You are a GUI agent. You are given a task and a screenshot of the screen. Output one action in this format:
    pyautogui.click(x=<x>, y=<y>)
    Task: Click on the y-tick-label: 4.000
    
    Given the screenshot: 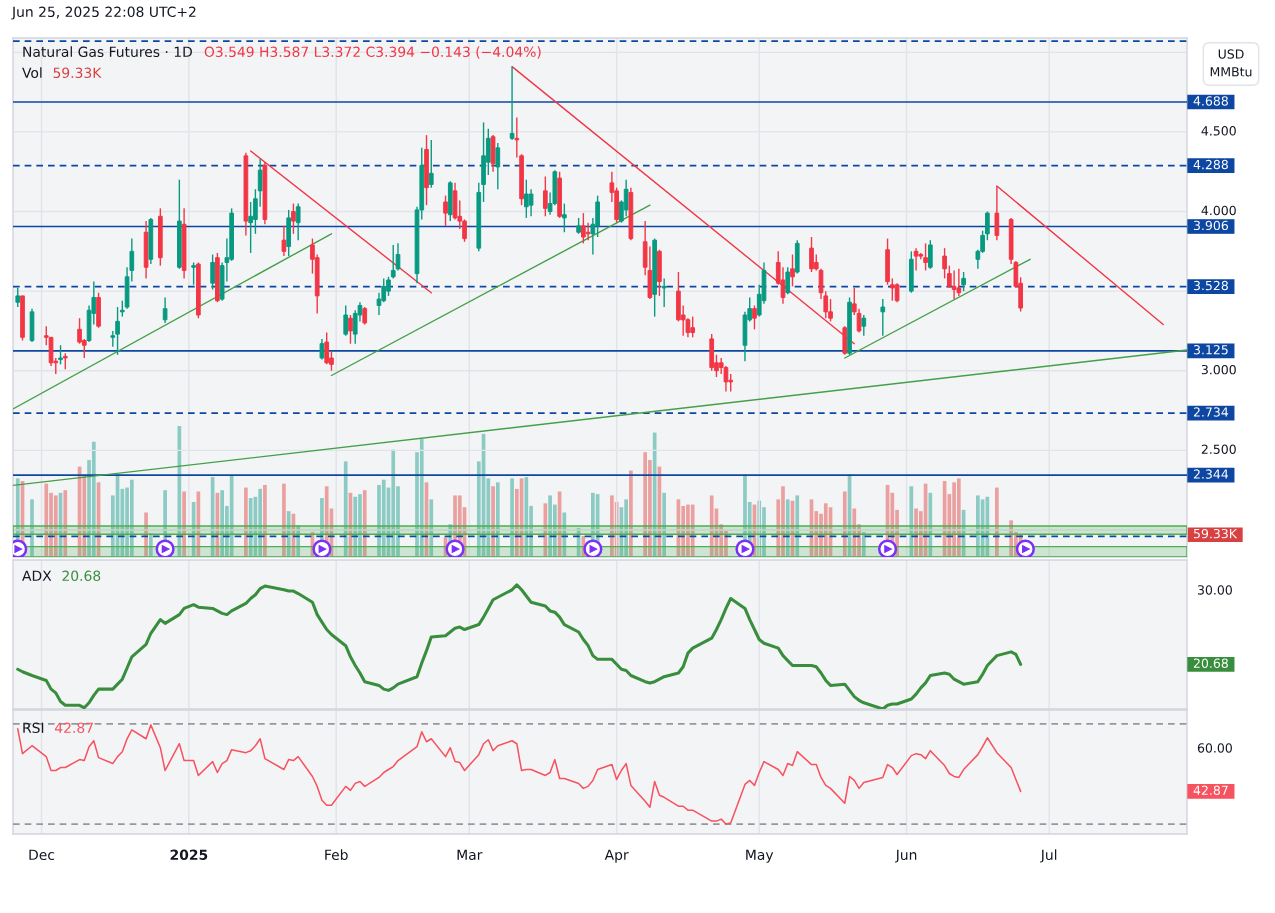 What is the action you would take?
    pyautogui.click(x=1218, y=210)
    